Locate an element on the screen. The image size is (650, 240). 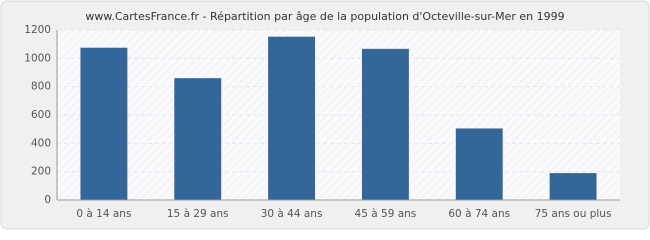
y-tick-label: 1200 is located at coordinates (37, 30).